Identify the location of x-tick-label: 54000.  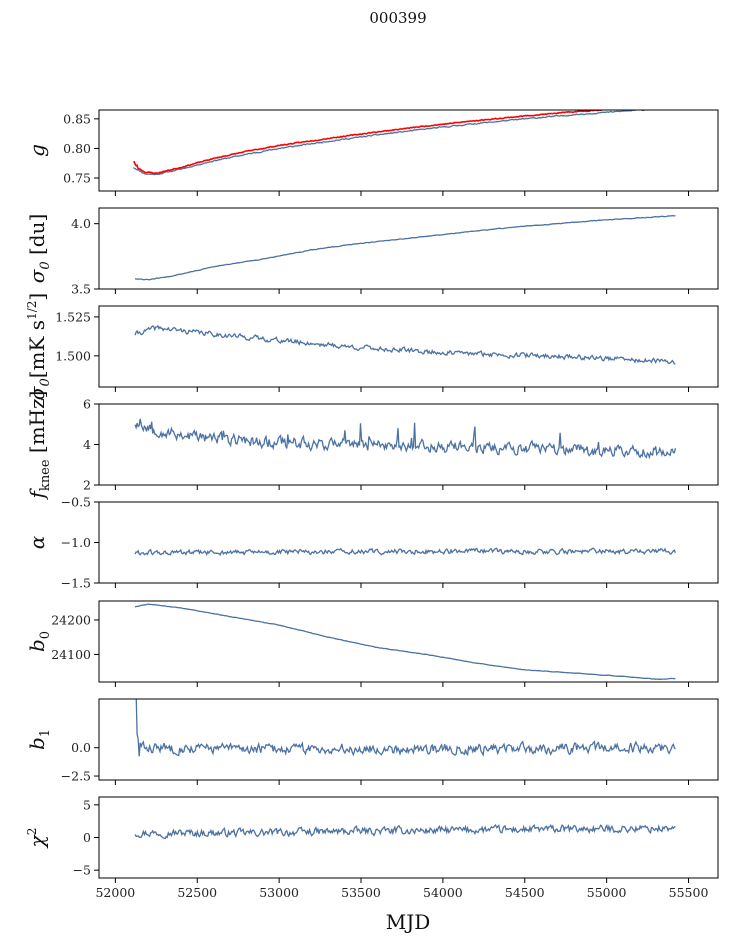
(443, 892).